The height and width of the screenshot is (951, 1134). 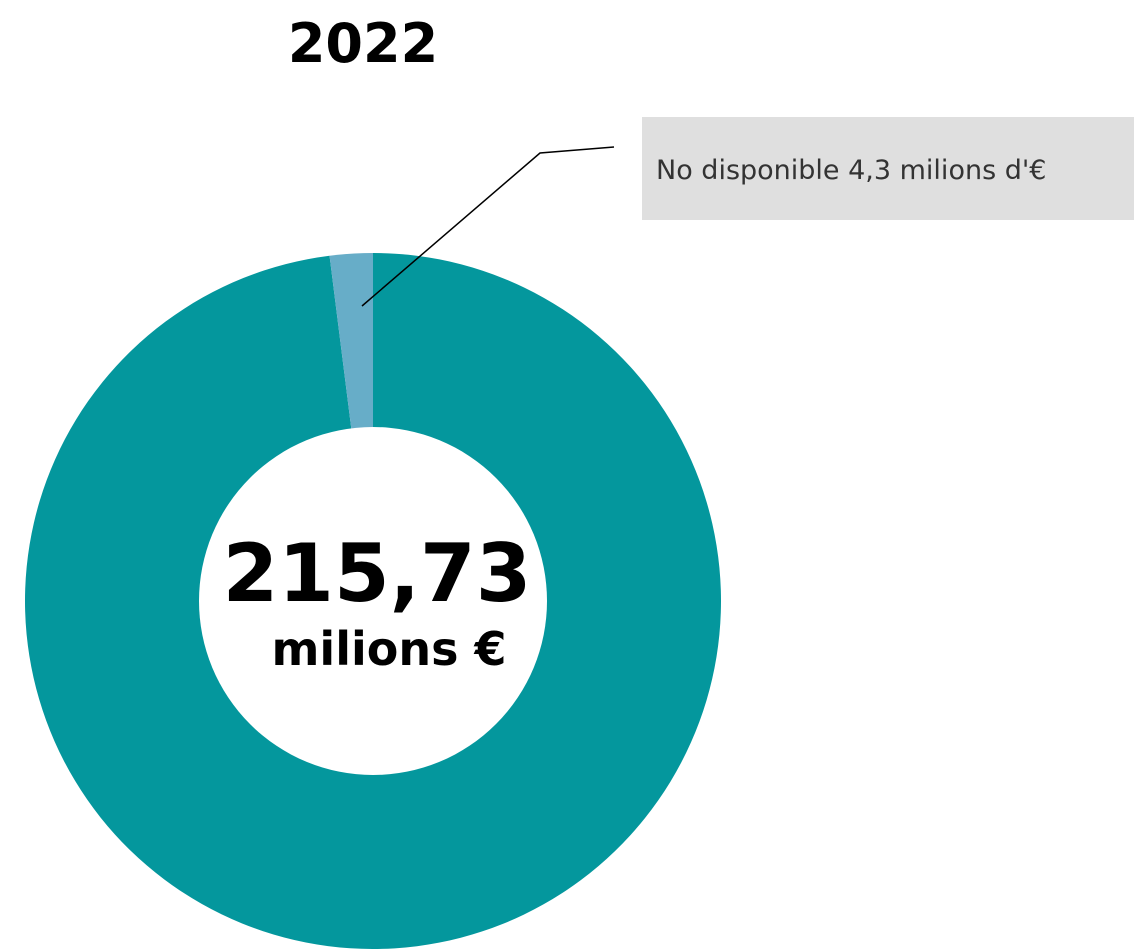 I want to click on annotation-box, so click(x=888, y=168).